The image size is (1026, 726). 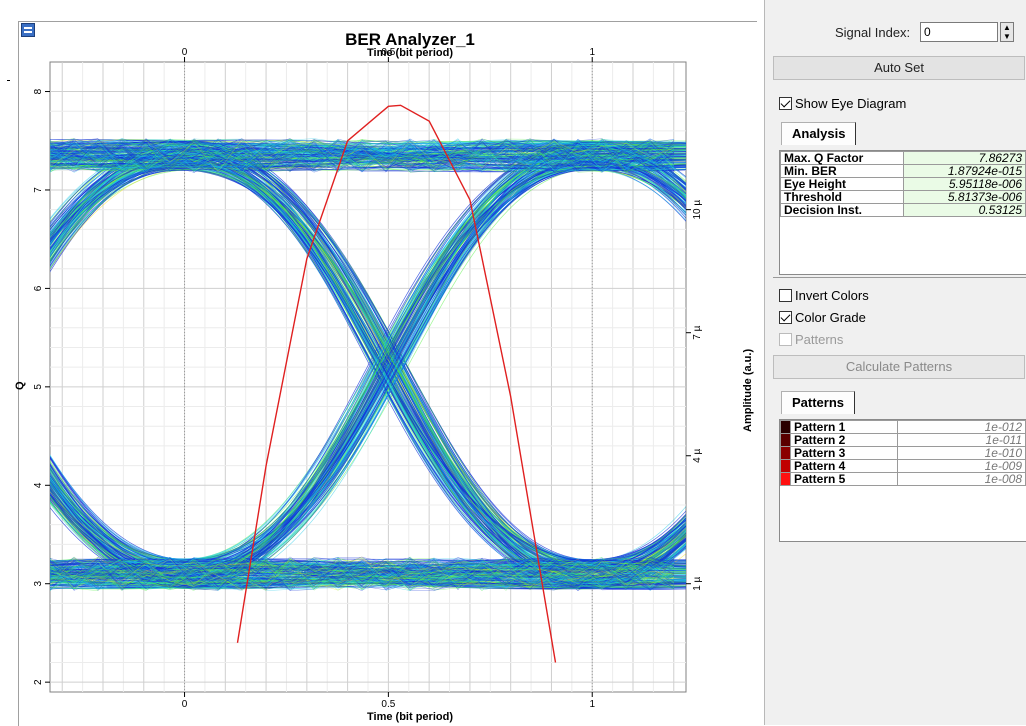 I want to click on q-axis-title: Q, so click(x=20, y=385).